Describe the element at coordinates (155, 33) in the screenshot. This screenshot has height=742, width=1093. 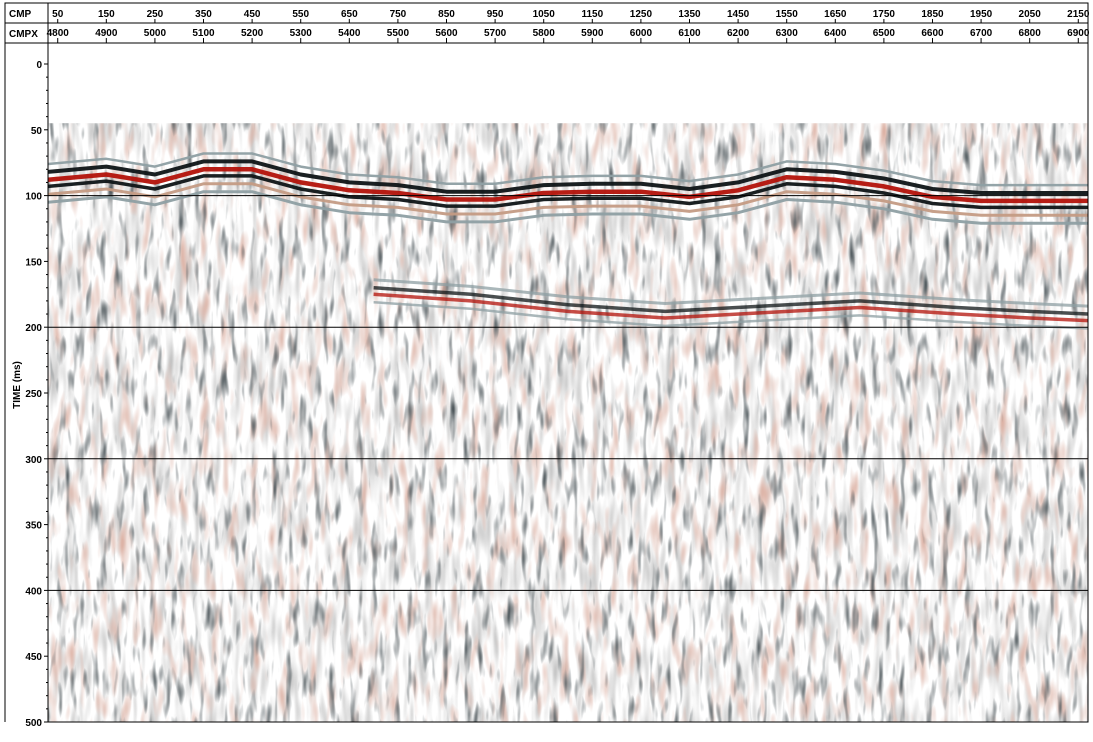
I see `cmpx-tick-label: 5000` at that location.